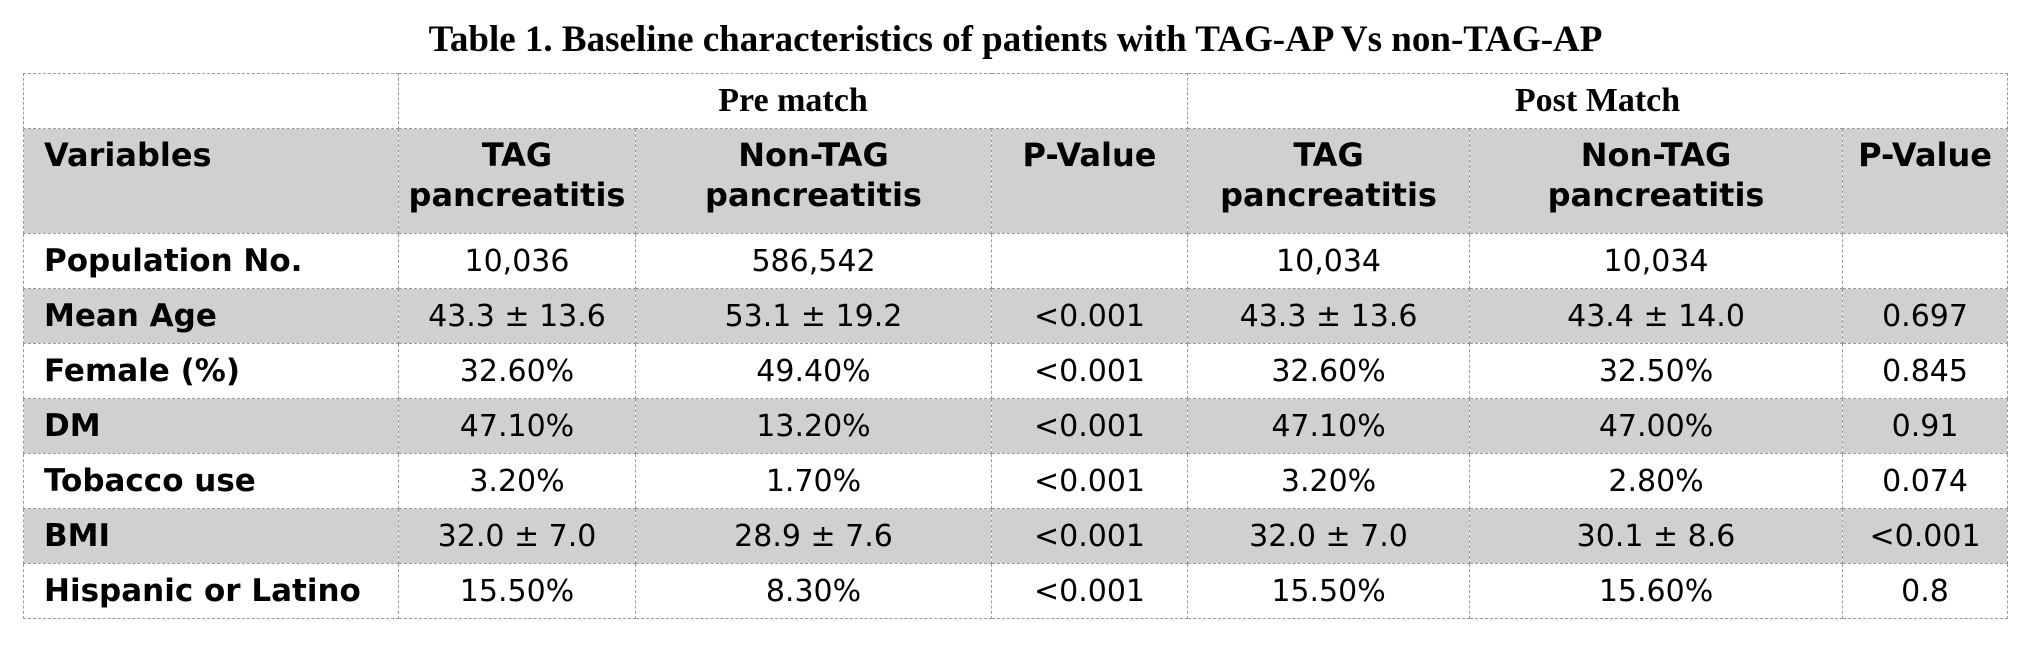 This screenshot has width=2031, height=650. What do you see at coordinates (813, 181) in the screenshot?
I see `header-pre-non-tag: Non-TAG pancreatitis` at bounding box center [813, 181].